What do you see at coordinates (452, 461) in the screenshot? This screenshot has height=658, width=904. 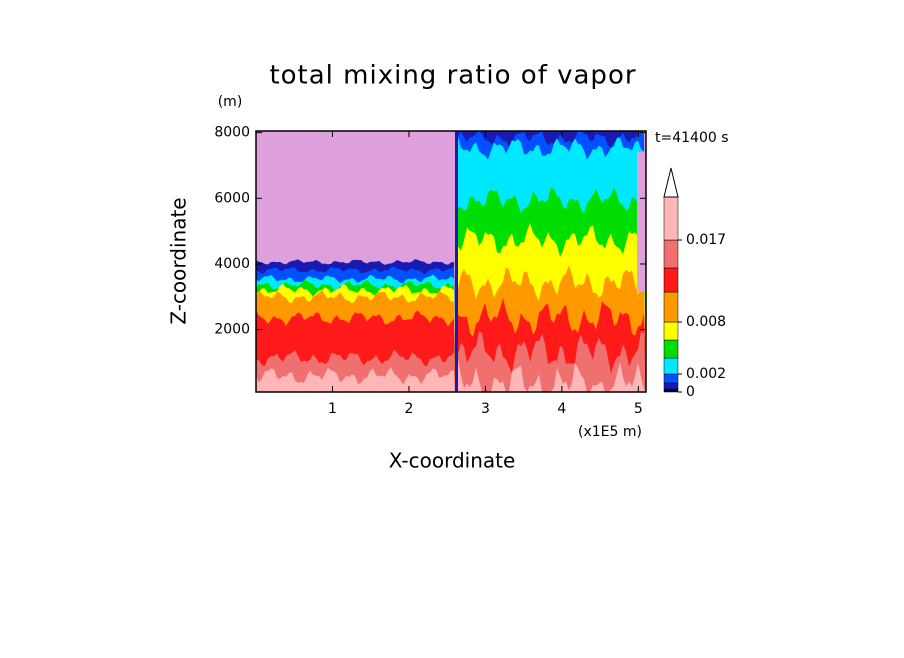 I see `x-axis-title: X-coordinate` at bounding box center [452, 461].